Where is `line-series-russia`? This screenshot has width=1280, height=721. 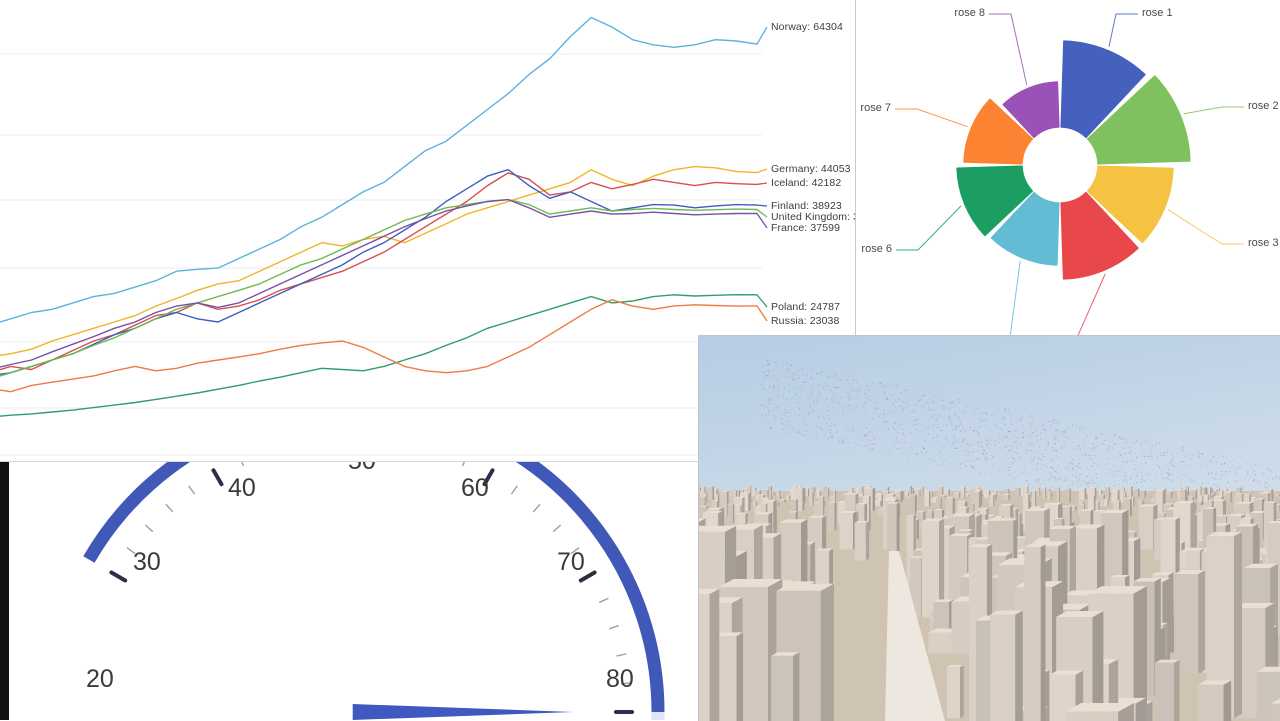
line-series-russia is located at coordinates (378, 346).